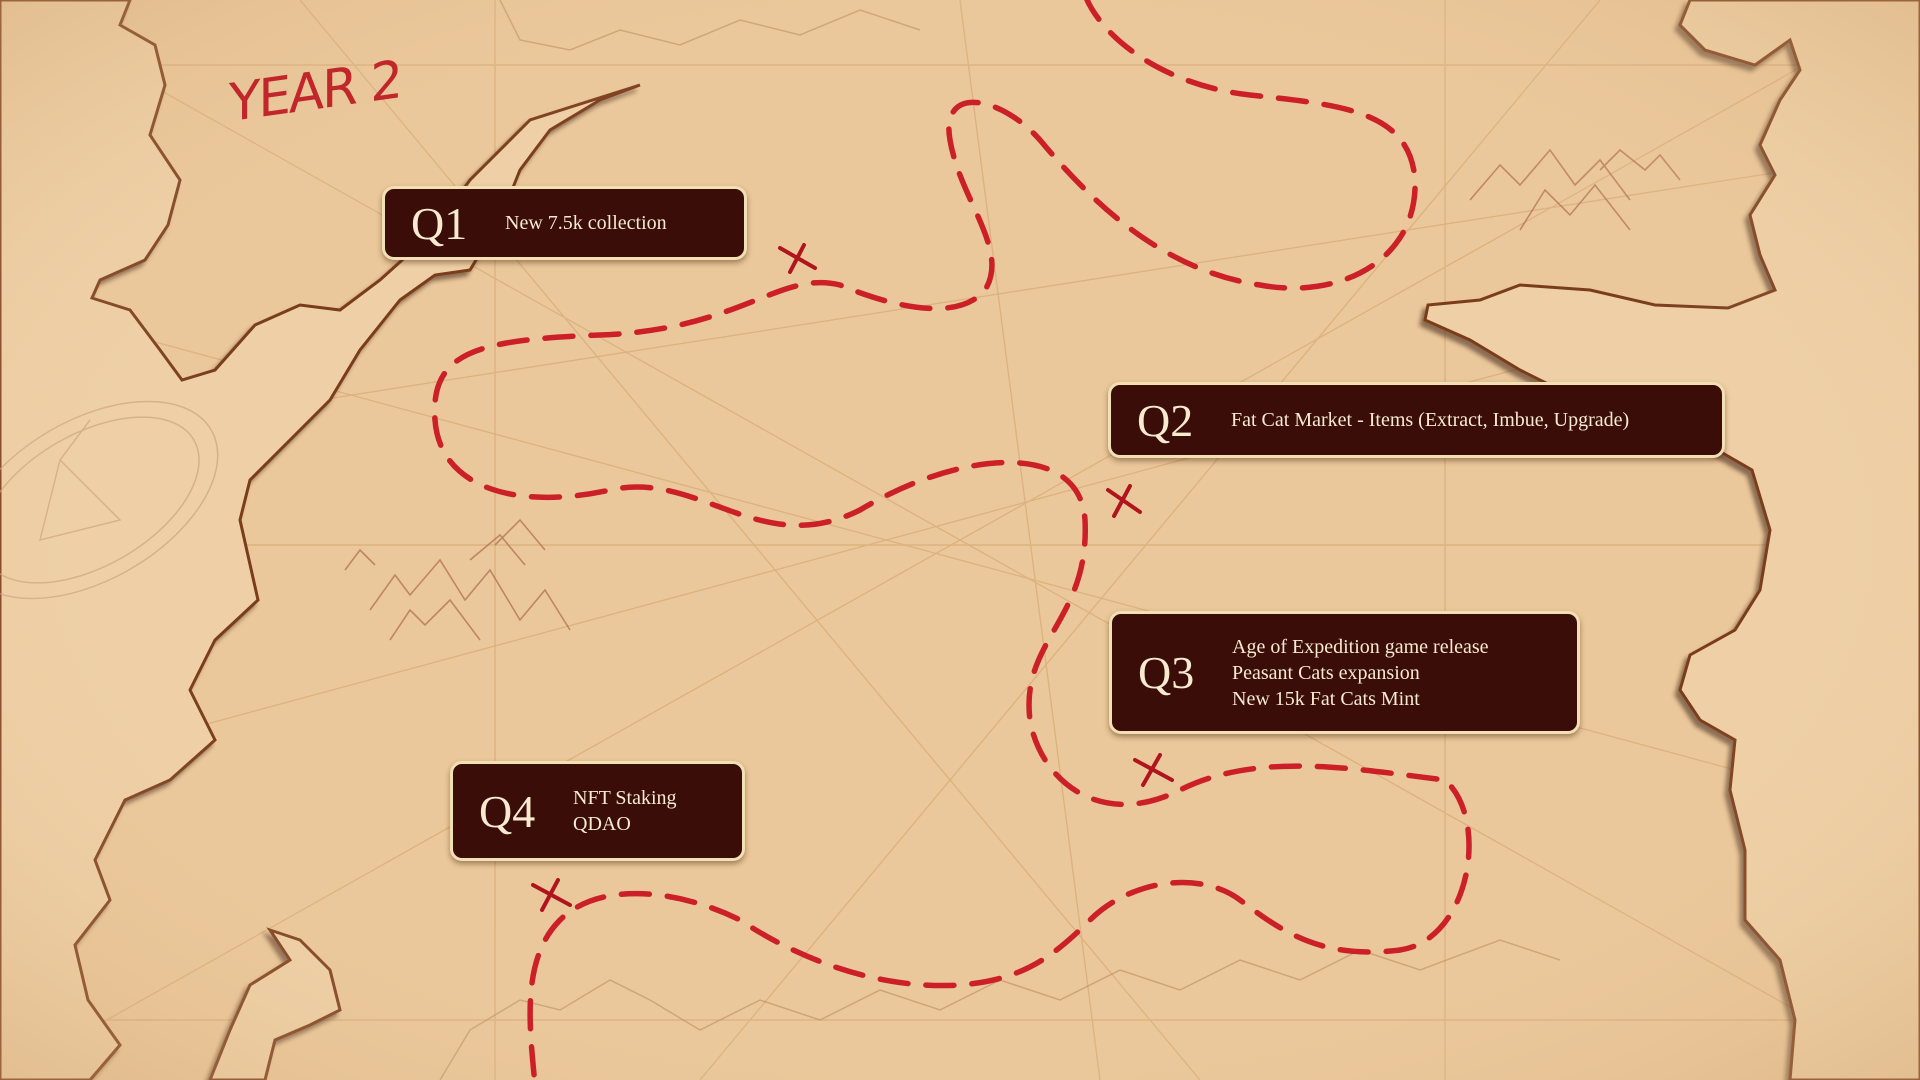  I want to click on quarter-card-q4: Q4 NFT Staking QDAO, so click(597, 811).